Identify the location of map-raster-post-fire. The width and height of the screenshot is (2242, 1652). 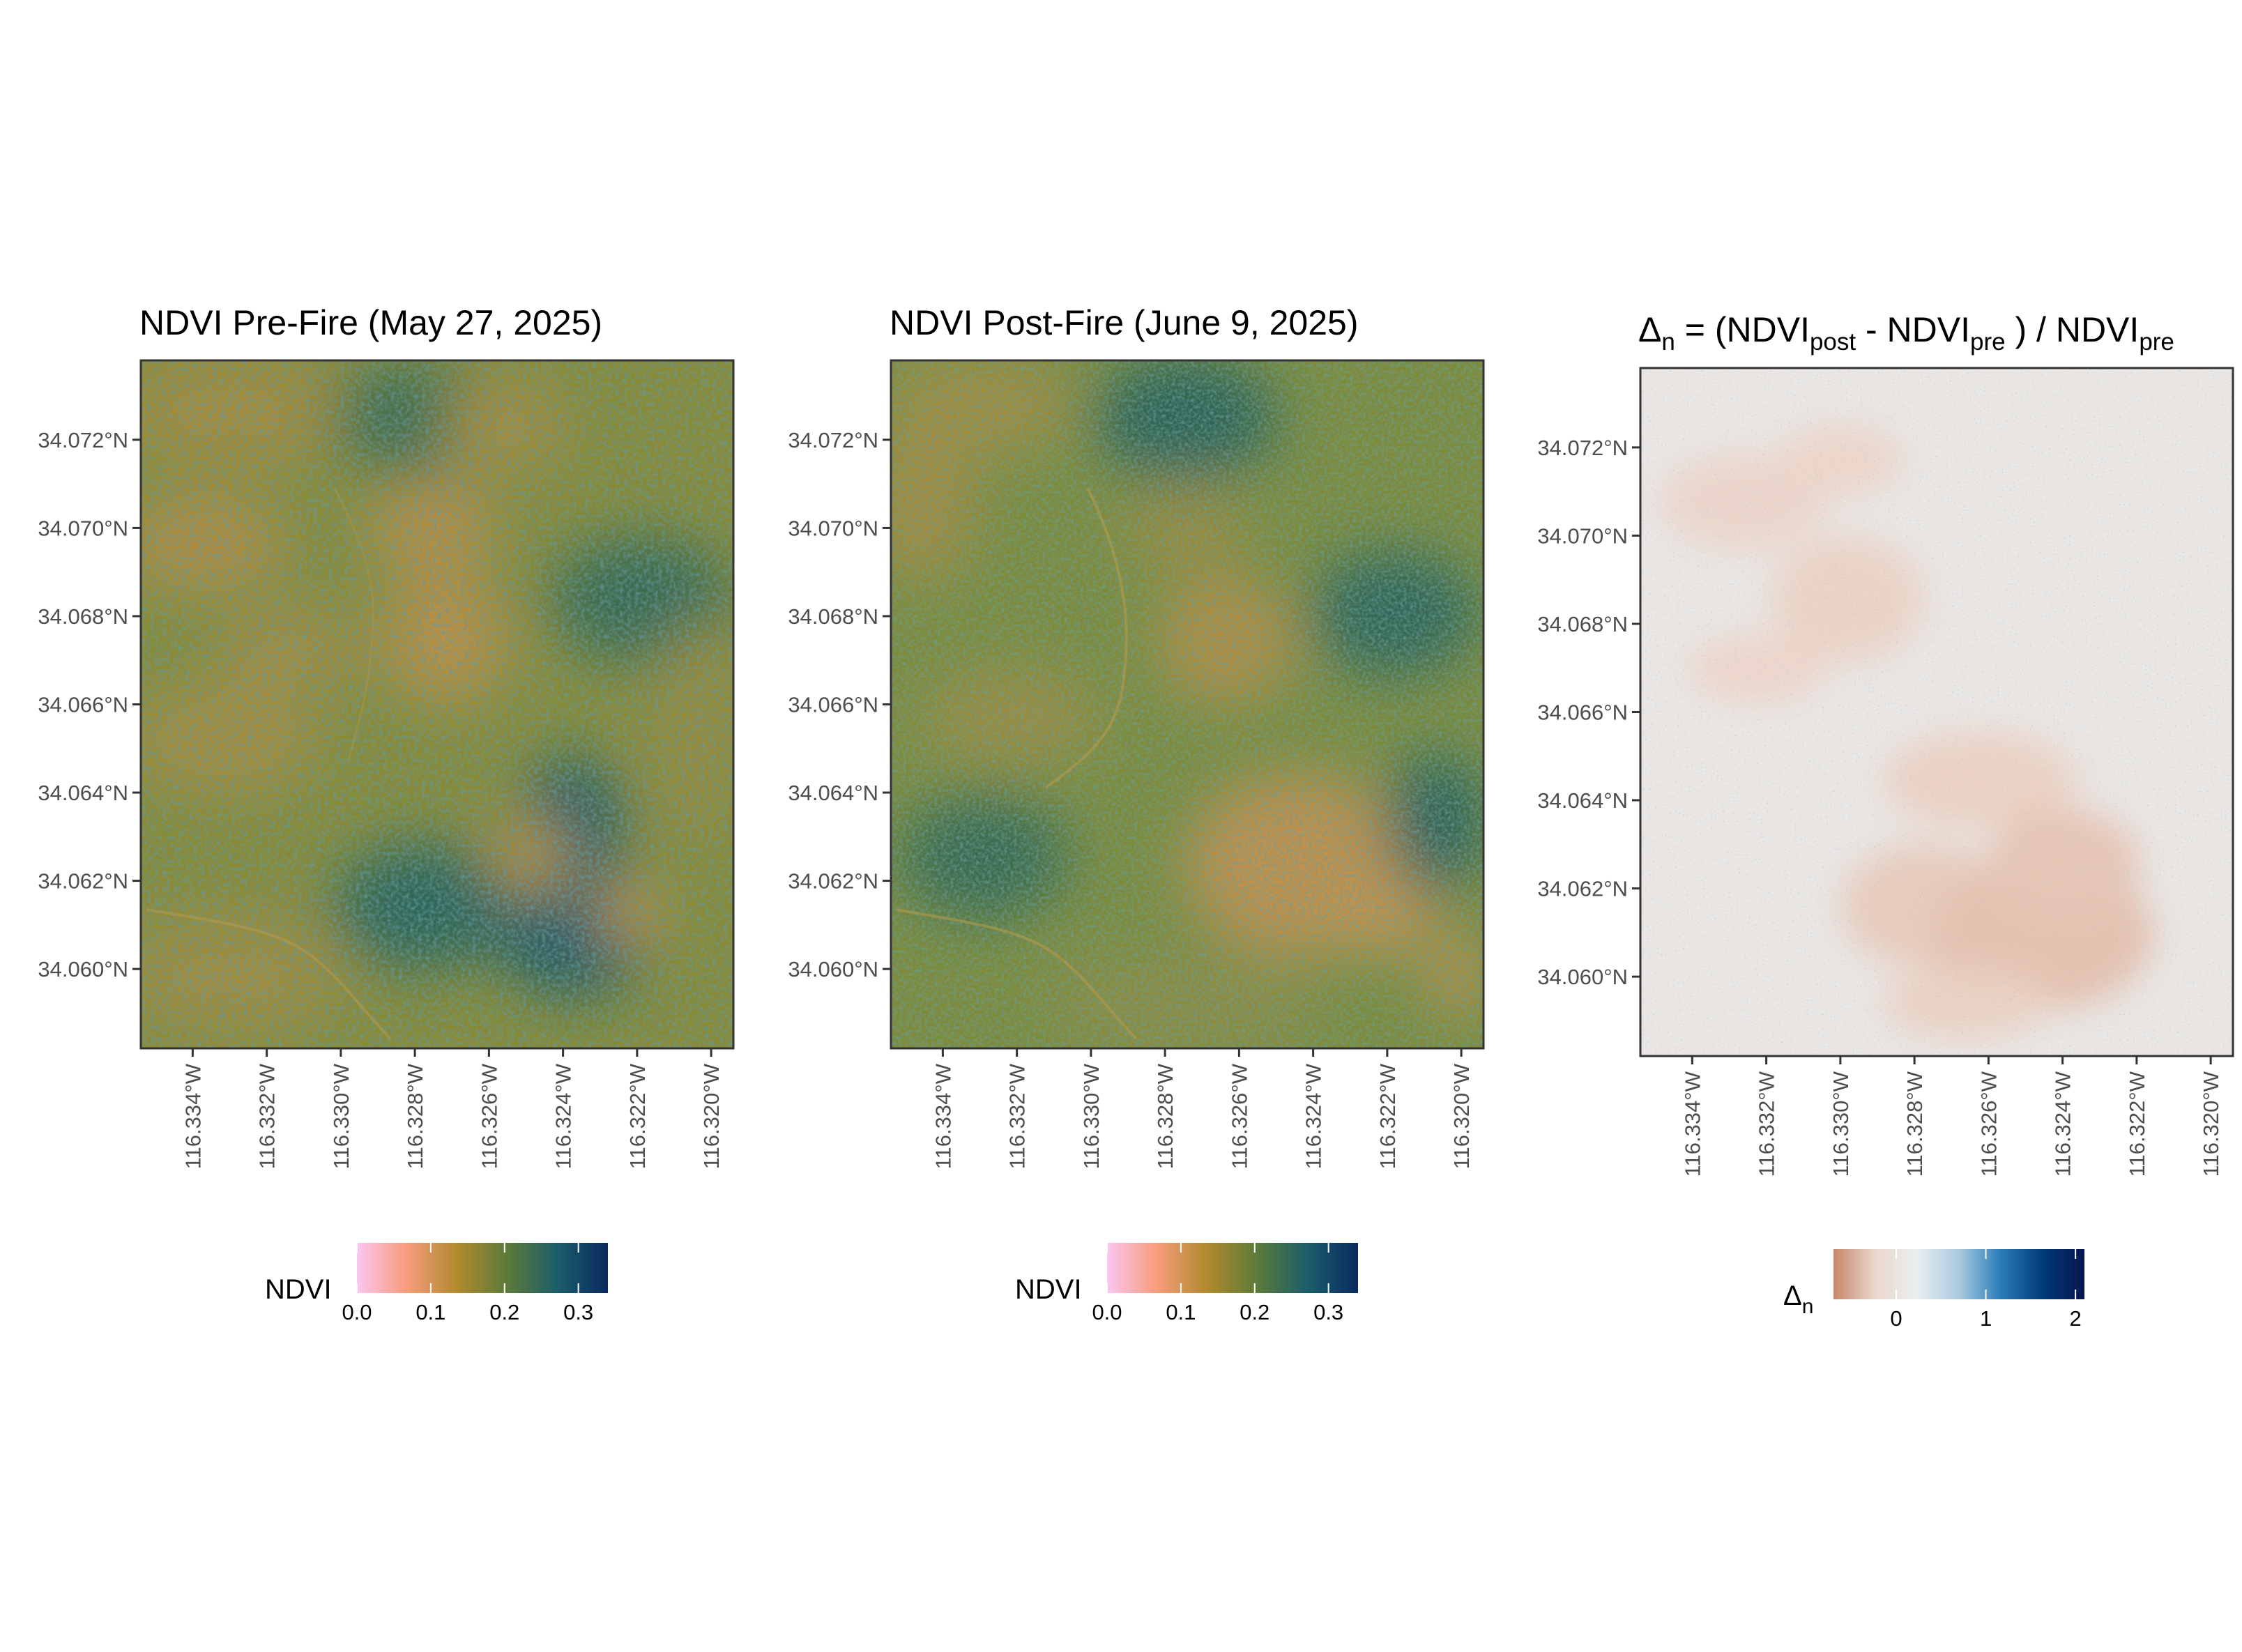
(1187, 704).